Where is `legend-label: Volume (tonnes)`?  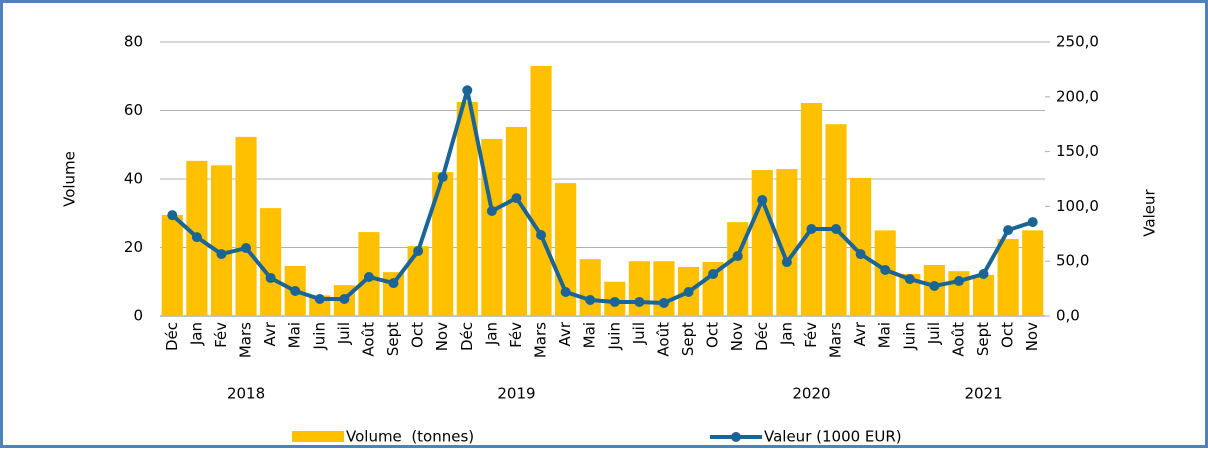
legend-label: Volume (tonnes) is located at coordinates (410, 437).